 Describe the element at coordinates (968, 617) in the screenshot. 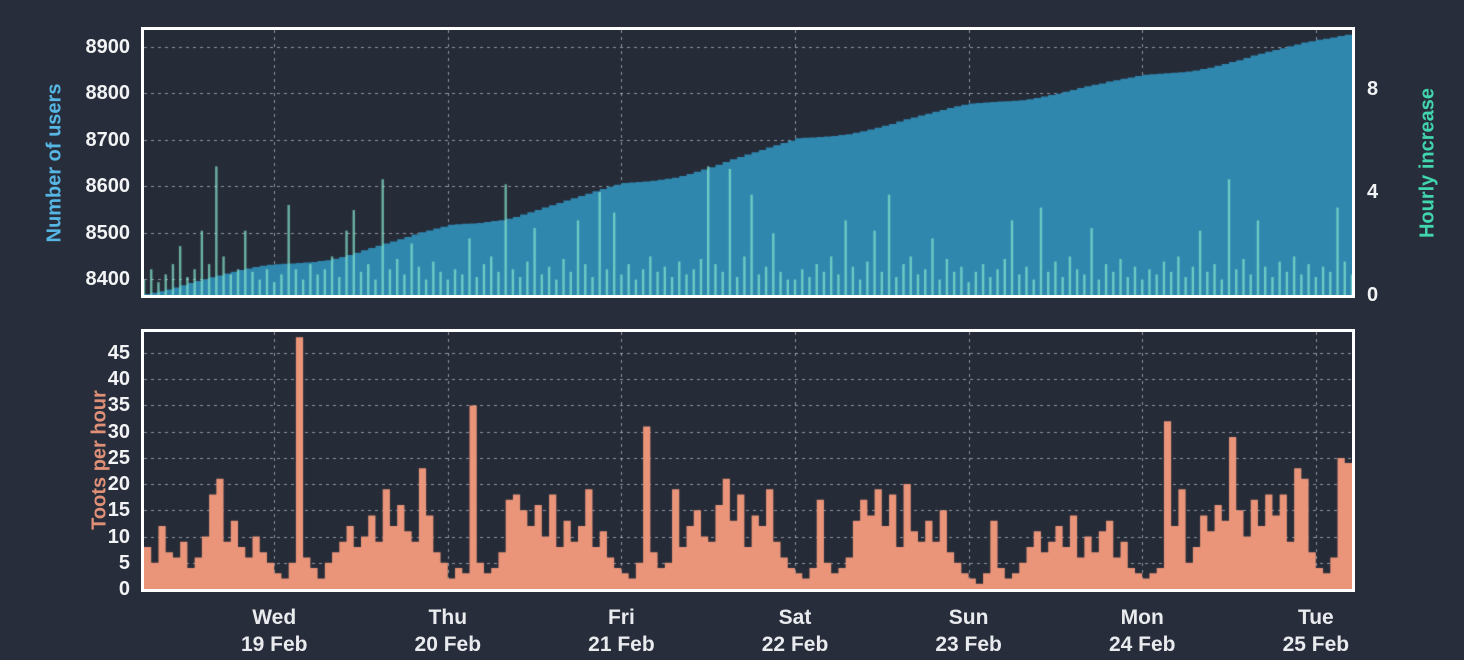

I see `day-name: Sun` at that location.